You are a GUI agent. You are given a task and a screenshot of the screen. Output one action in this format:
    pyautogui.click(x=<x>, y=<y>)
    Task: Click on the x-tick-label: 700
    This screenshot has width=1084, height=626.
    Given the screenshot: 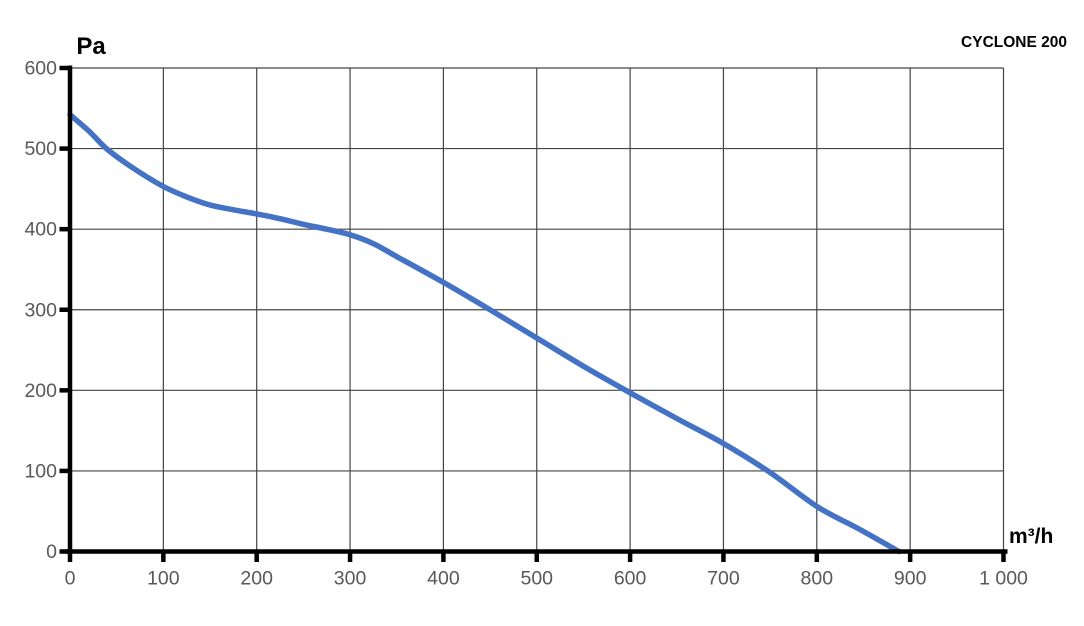 What is the action you would take?
    pyautogui.click(x=723, y=579)
    